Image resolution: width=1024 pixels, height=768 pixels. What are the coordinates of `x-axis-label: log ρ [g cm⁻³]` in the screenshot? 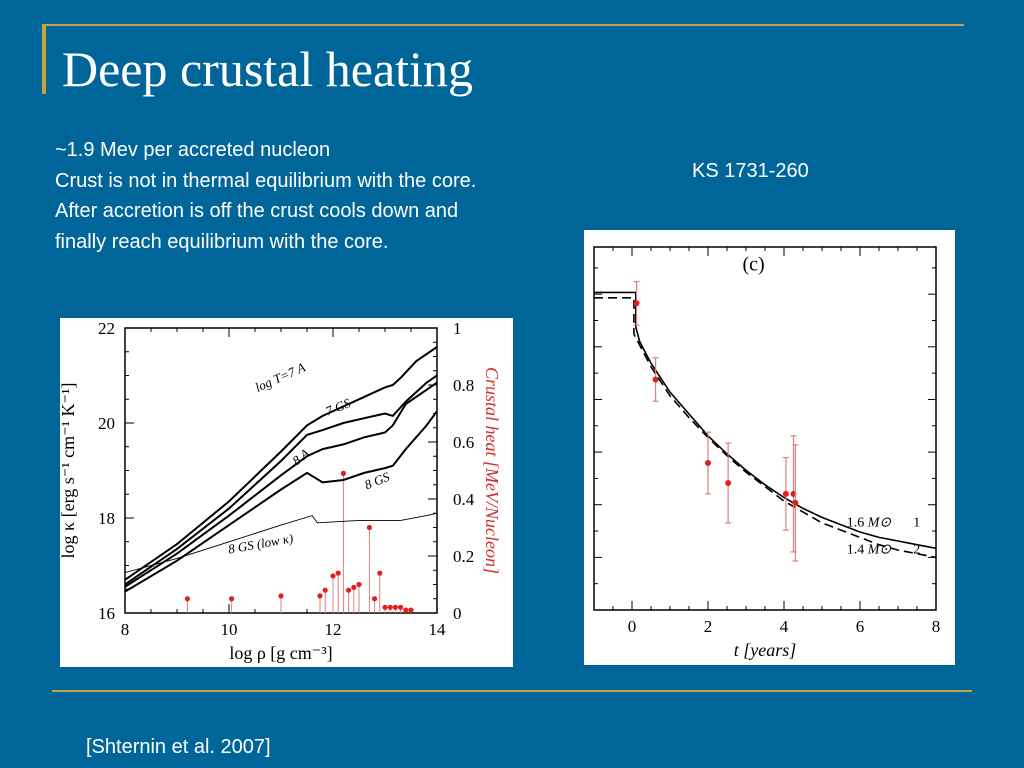 It's located at (280, 653).